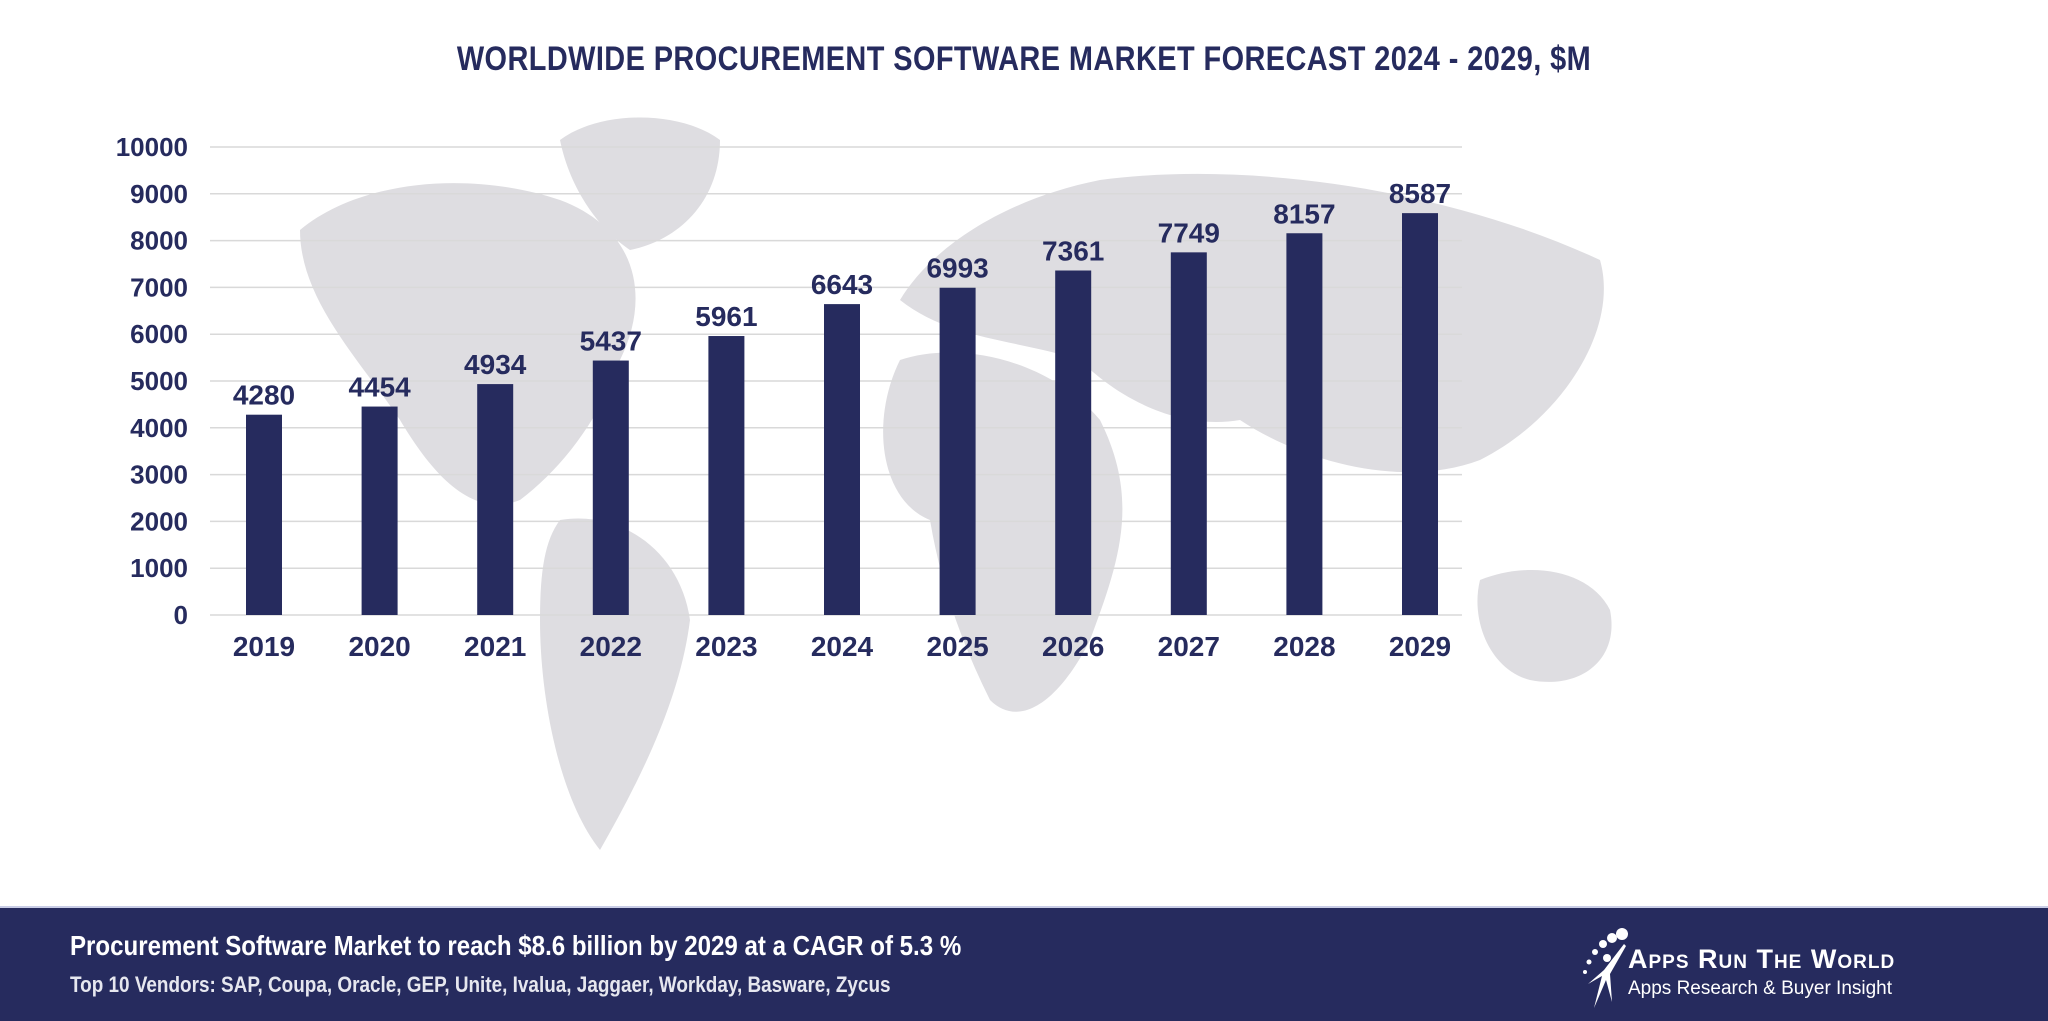 Image resolution: width=2048 pixels, height=1021 pixels. What do you see at coordinates (264, 646) in the screenshot?
I see `x-tick-label: 2019` at bounding box center [264, 646].